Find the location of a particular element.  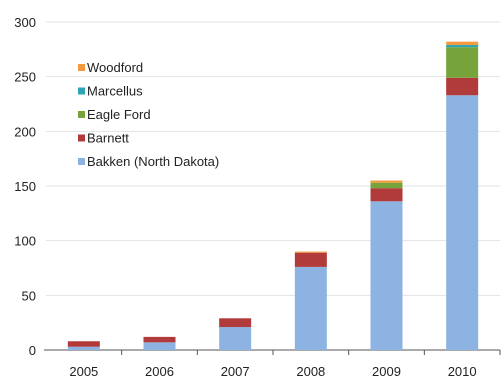

x-tick-label: 2009 is located at coordinates (386, 371).